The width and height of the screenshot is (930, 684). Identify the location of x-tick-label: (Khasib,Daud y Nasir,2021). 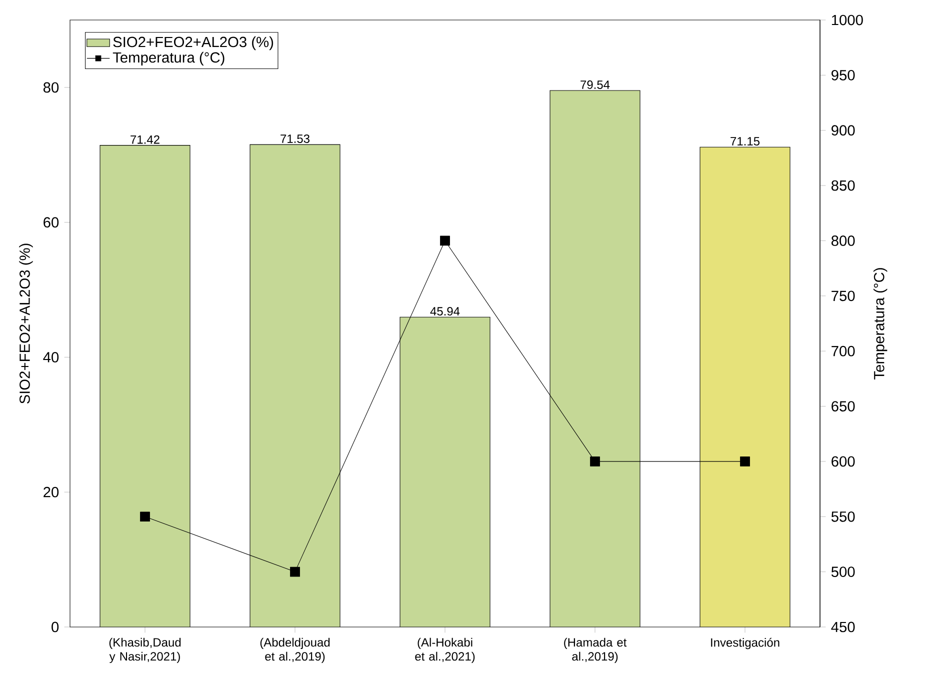
(145, 651).